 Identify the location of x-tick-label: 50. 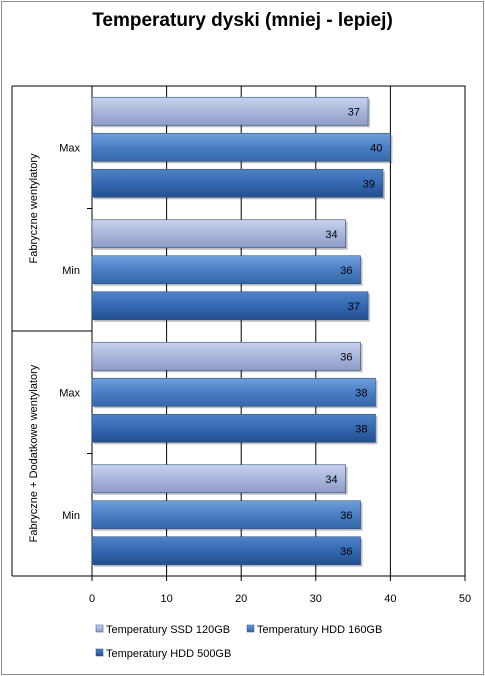
(465, 599).